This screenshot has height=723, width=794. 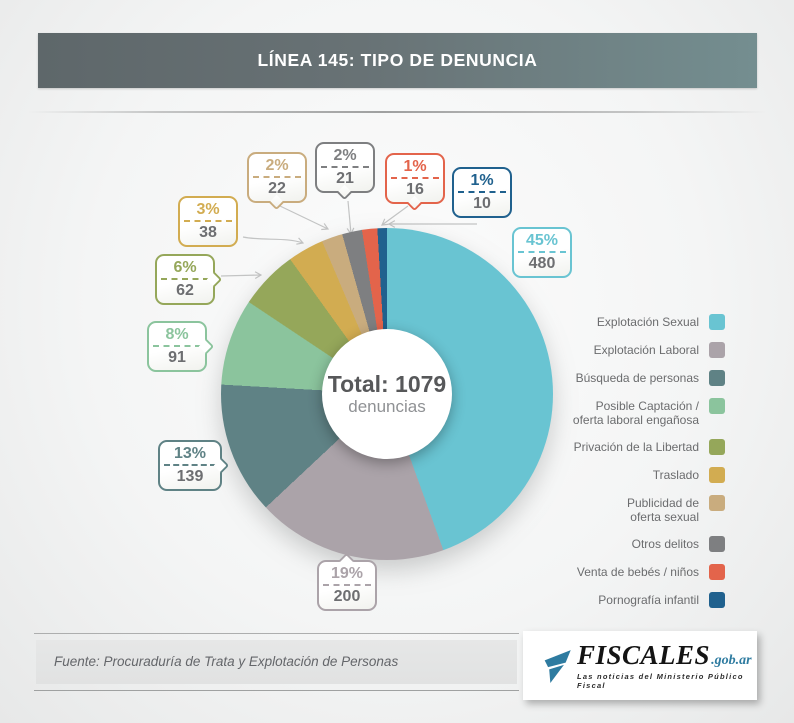 What do you see at coordinates (648, 600) in the screenshot?
I see `legend-label: Pornografía infantil` at bounding box center [648, 600].